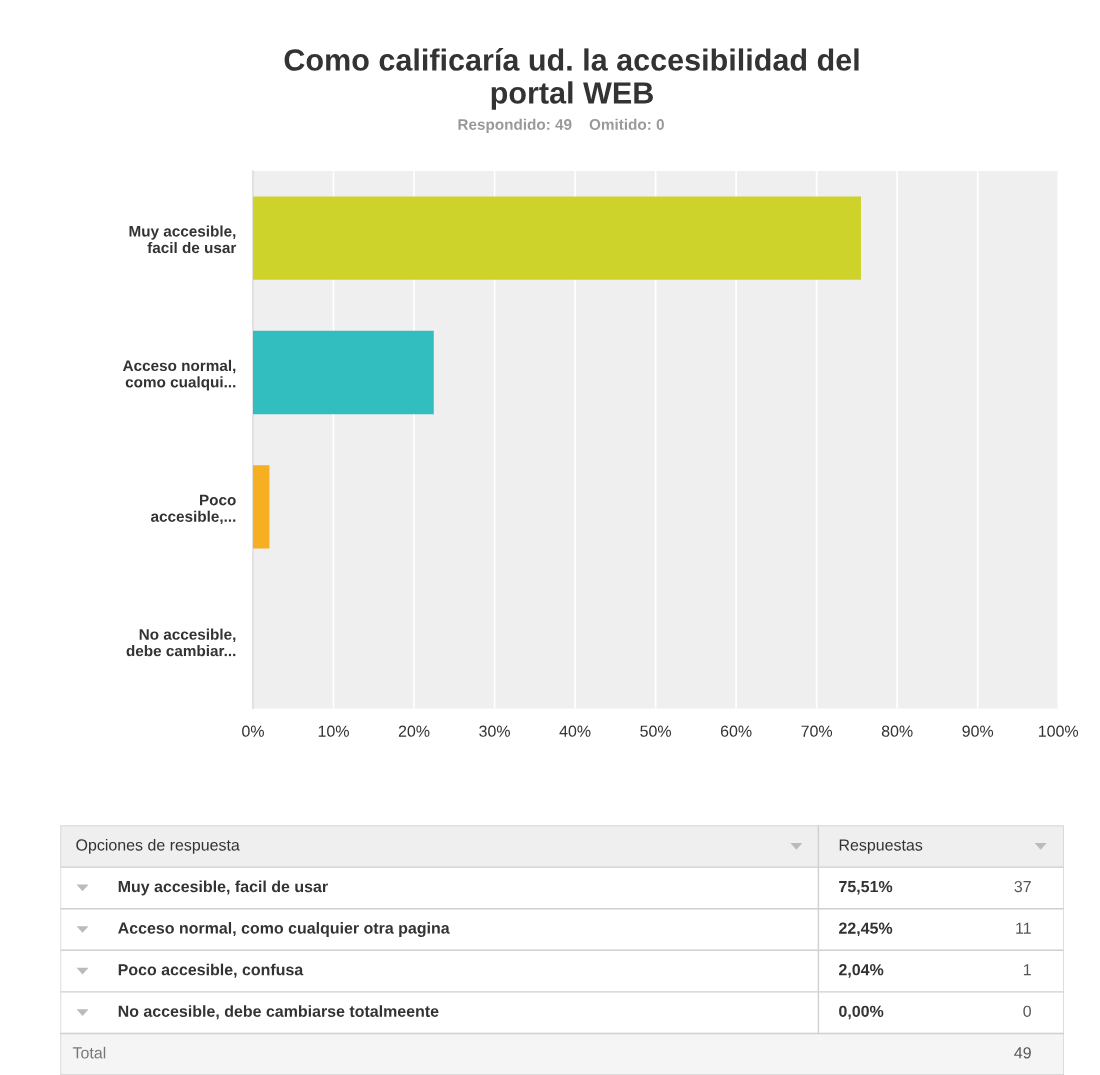 Image resolution: width=1100 pixels, height=1075 pixels. What do you see at coordinates (897, 731) in the screenshot?
I see `x-tick-label: 80%` at bounding box center [897, 731].